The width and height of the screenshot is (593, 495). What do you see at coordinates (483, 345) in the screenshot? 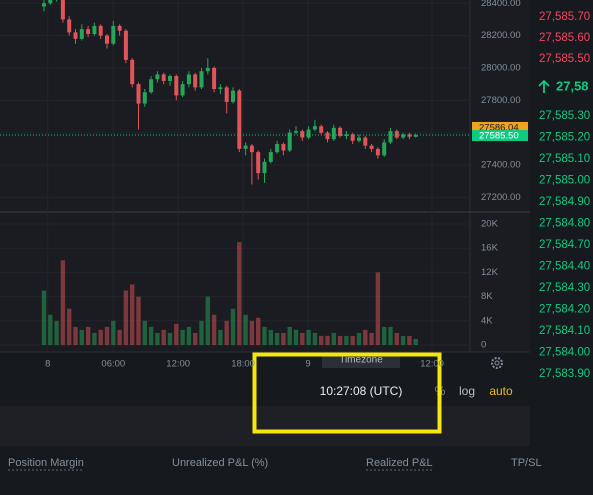
I see `volume-tick-label: 0` at bounding box center [483, 345].